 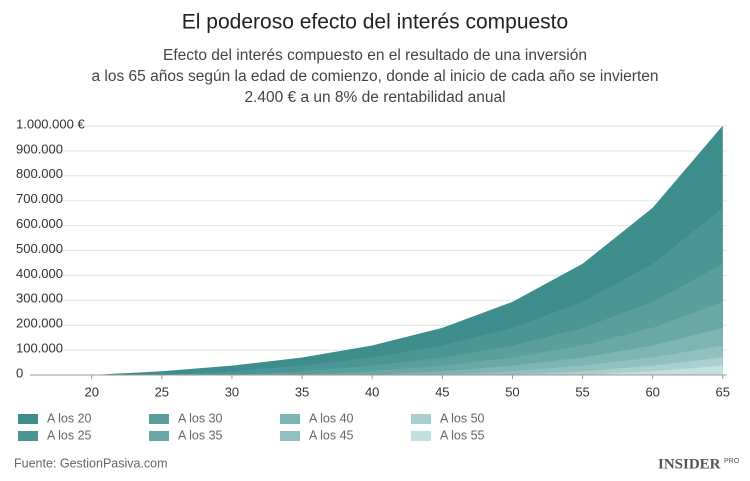 I want to click on x-tick-label: 25, so click(x=162, y=391).